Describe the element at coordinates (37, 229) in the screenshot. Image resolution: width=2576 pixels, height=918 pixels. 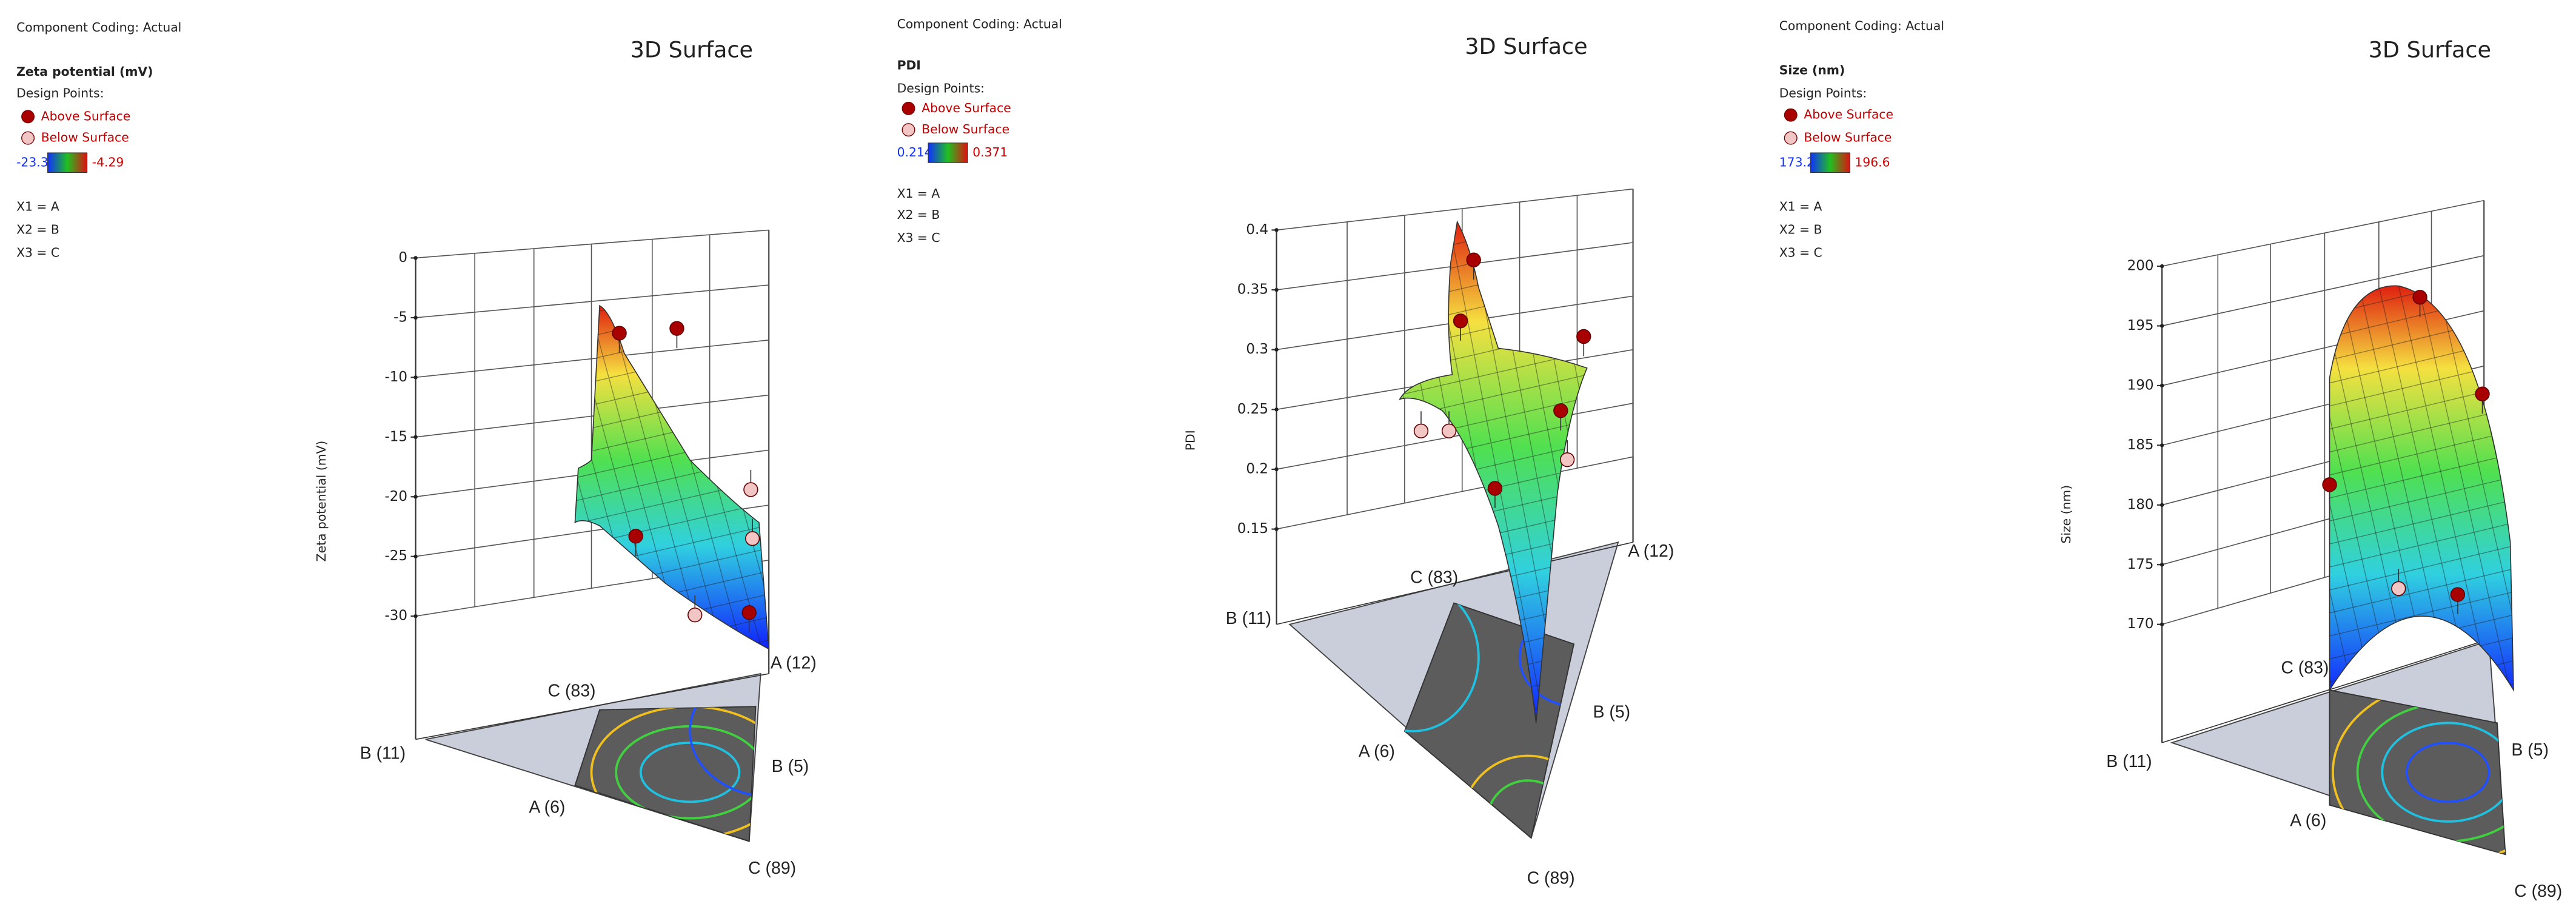
I see `component-label: X2 = B` at that location.